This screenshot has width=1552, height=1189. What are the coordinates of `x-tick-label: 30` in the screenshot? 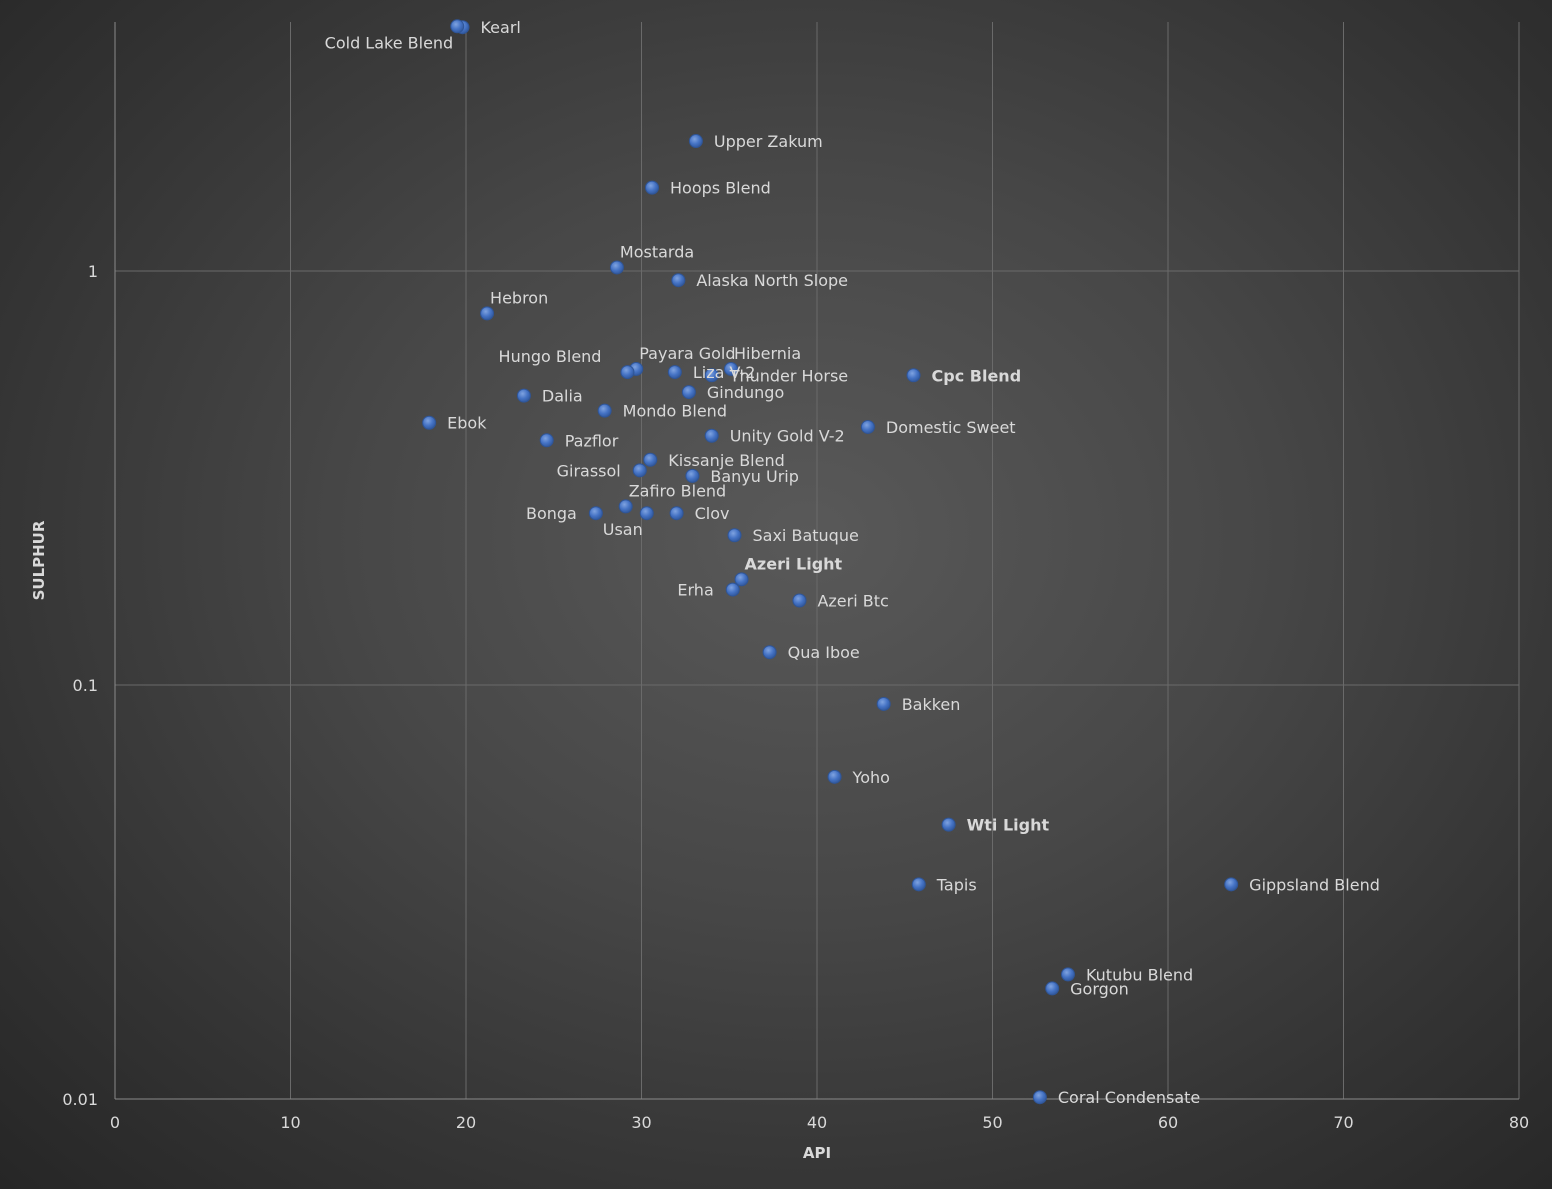 It's located at (641, 1122).